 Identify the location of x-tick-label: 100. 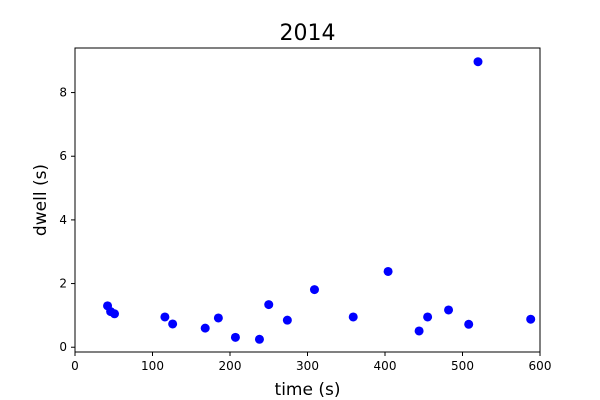
(152, 366).